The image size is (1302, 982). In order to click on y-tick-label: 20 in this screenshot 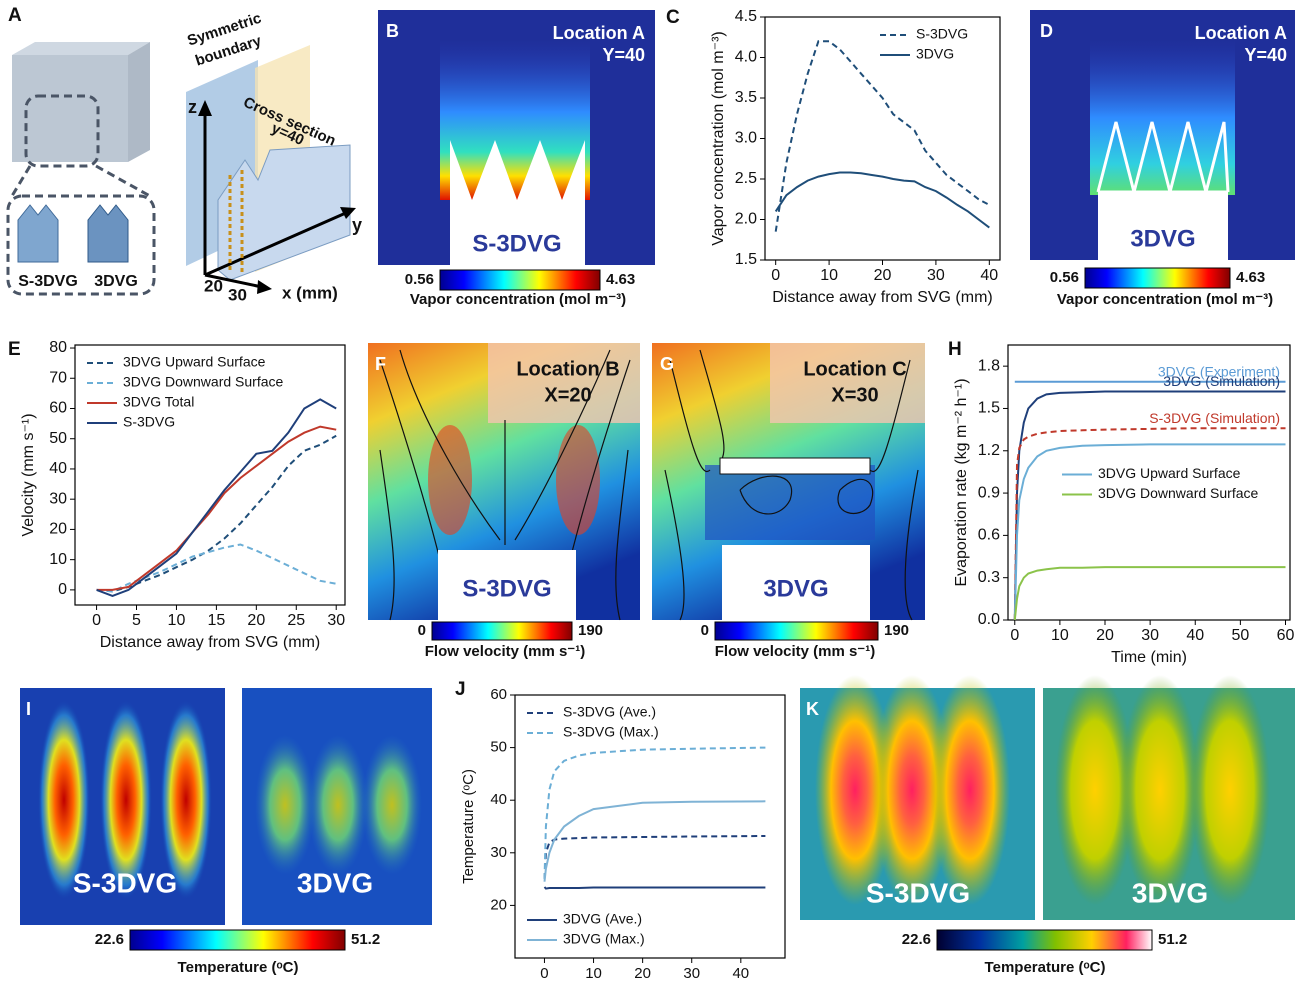, I will do `click(498, 904)`.